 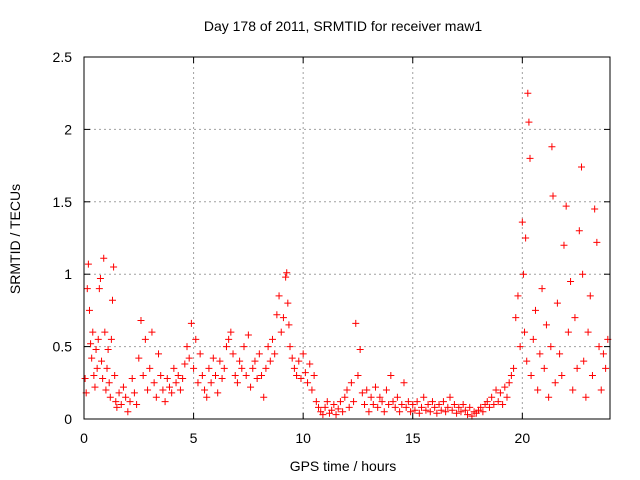 I want to click on y-tick-label: 1, so click(x=68, y=274).